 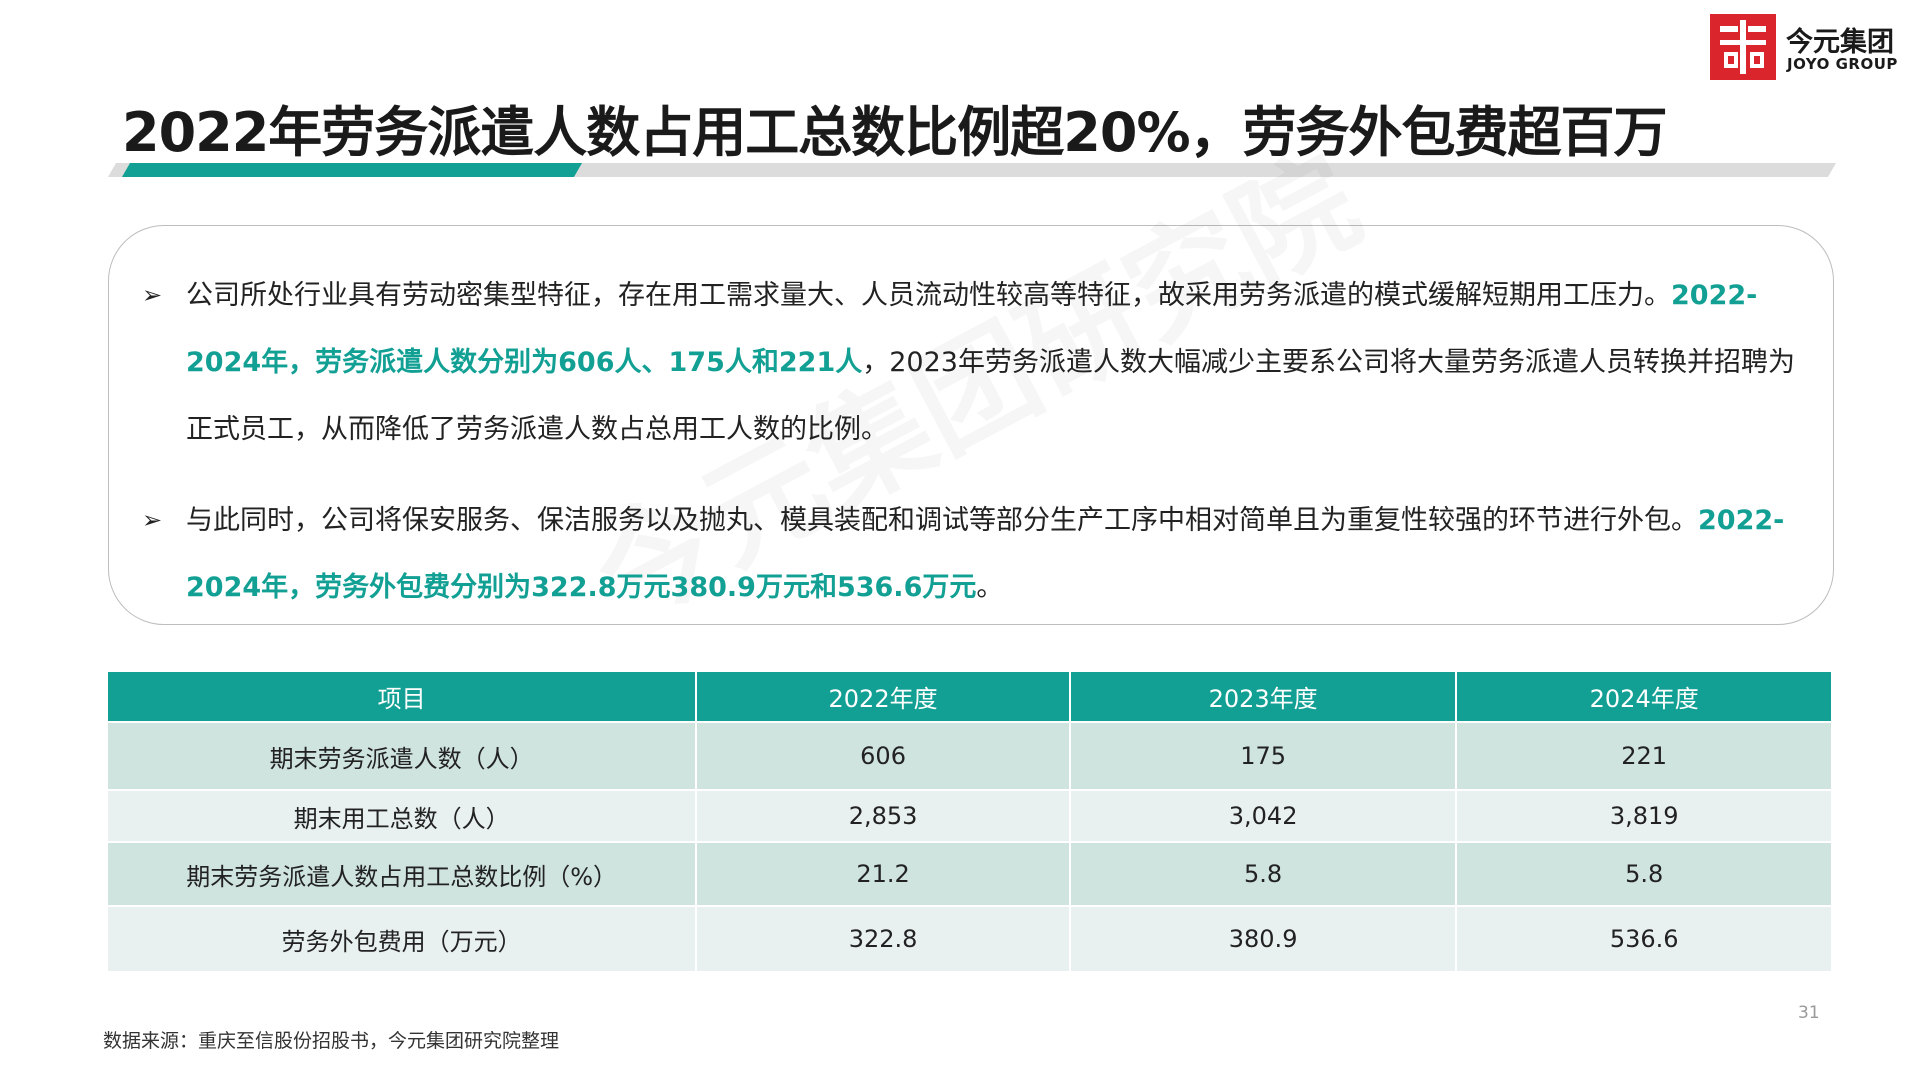 I want to click on table-header-row: 项目 2022年度 2023年度 2024年度, so click(x=970, y=697).